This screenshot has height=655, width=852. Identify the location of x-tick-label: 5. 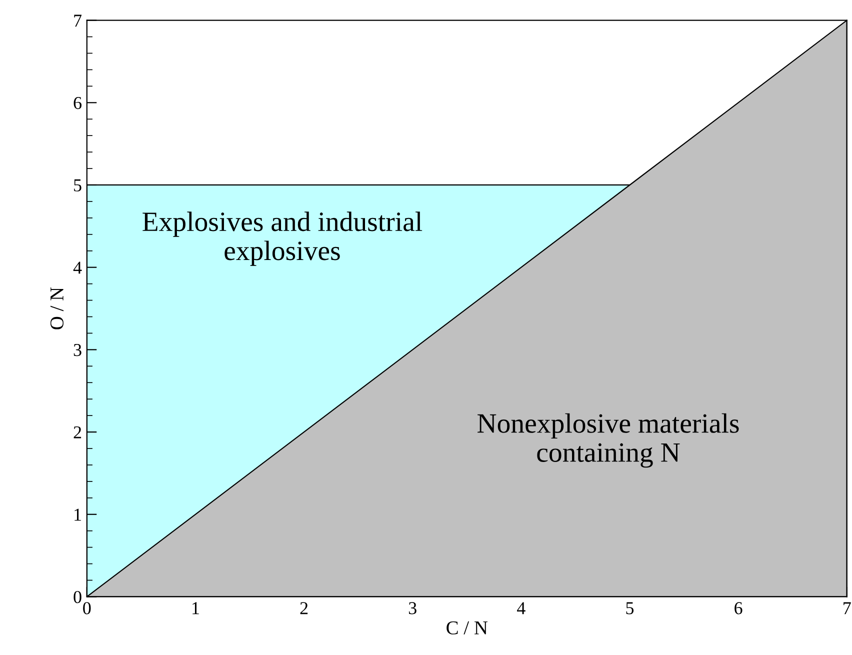
(630, 608).